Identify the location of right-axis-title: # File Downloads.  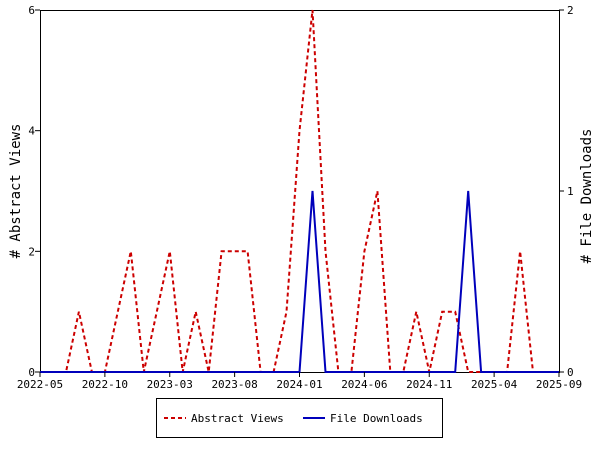
(587, 196).